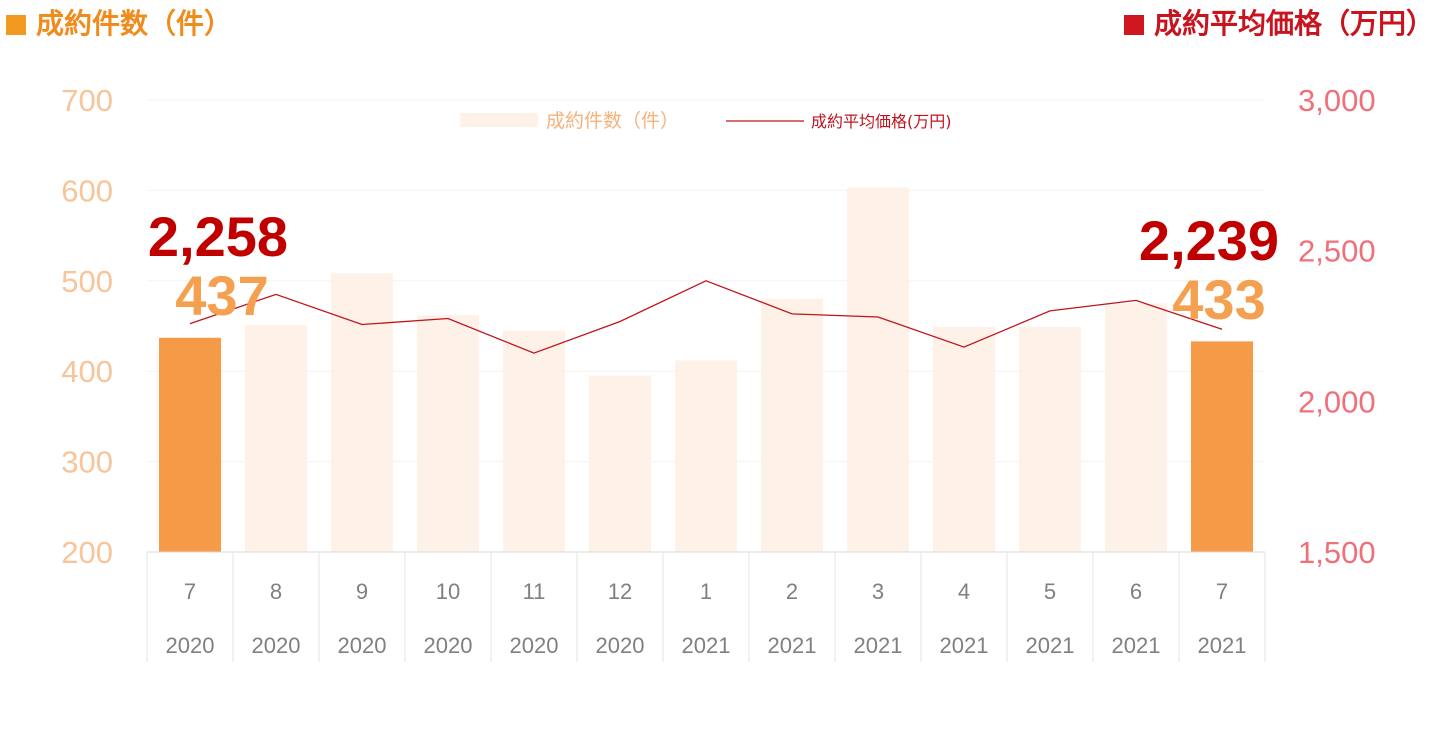  What do you see at coordinates (1209, 240) in the screenshot?
I see `annotation-last-price: 2,239` at bounding box center [1209, 240].